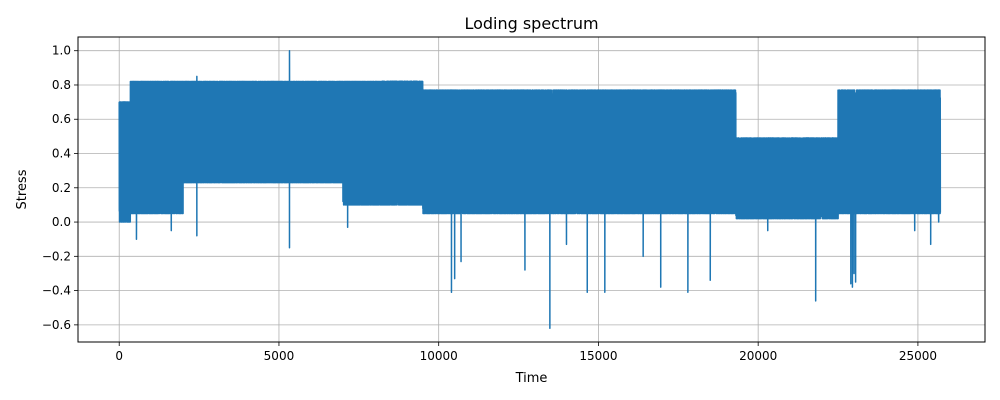 This screenshot has height=400, width=1000. What do you see at coordinates (61, 154) in the screenshot?
I see `y-tick-label: 0.4` at bounding box center [61, 154].